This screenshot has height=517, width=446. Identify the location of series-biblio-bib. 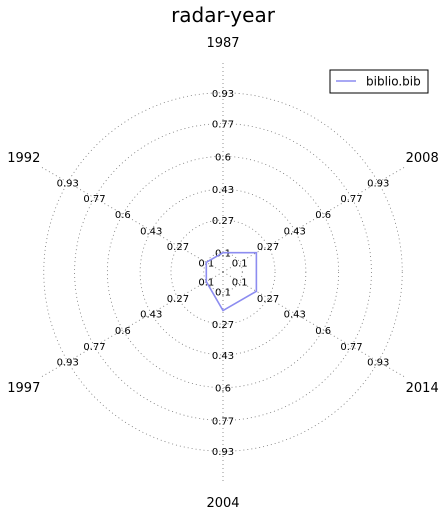
(231, 281).